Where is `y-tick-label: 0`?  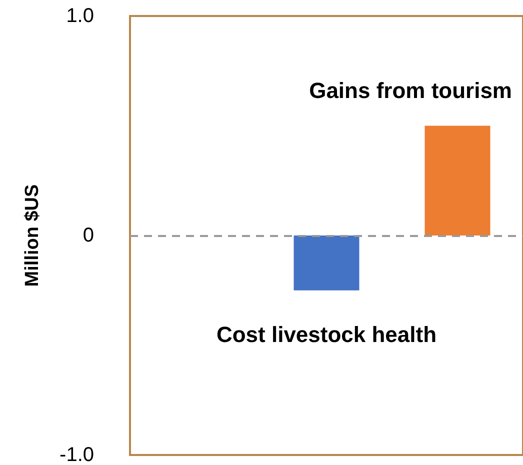
y-tick-label: 0 is located at coordinates (88, 235).